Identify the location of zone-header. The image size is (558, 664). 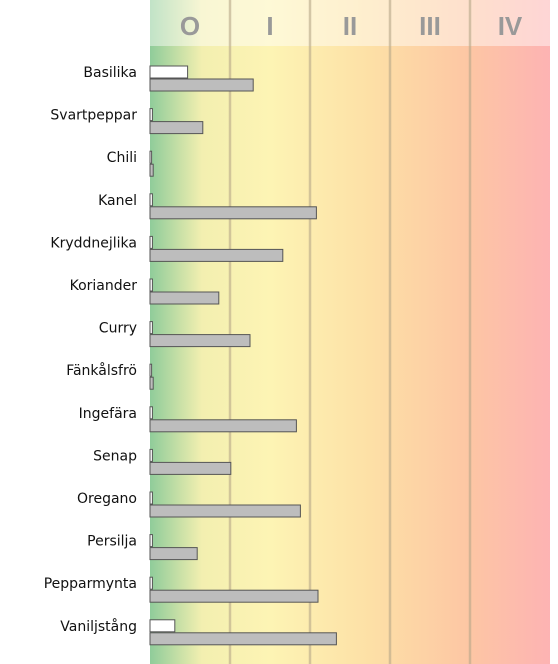
(350, 23).